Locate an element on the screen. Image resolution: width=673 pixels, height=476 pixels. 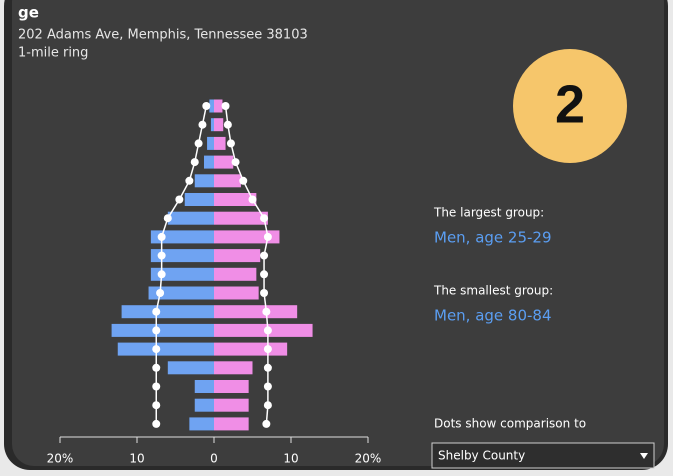
badge is located at coordinates (570, 106).